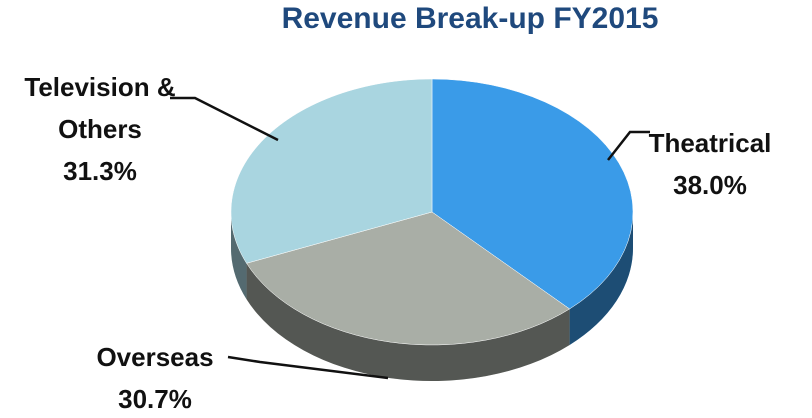 The height and width of the screenshot is (418, 812). What do you see at coordinates (710, 185) in the screenshot?
I see `value-label: 38.0%` at bounding box center [710, 185].